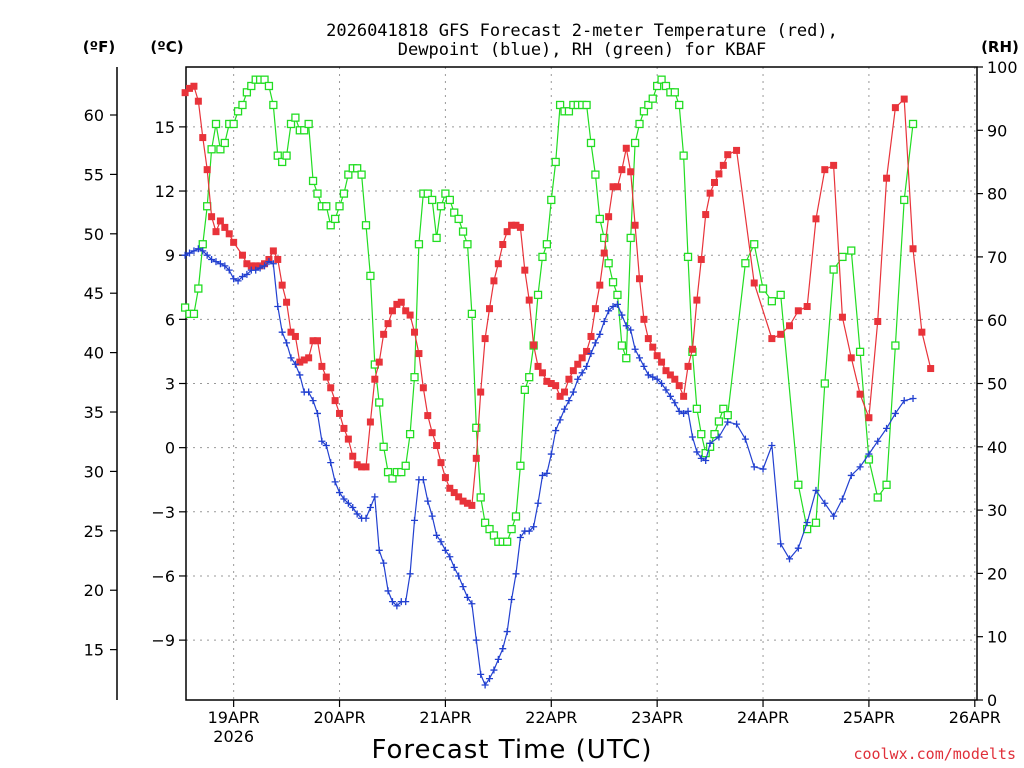 Image resolution: width=1024 pixels, height=768 pixels. I want to click on fahrenheit-tick-label: 50, so click(94, 234).